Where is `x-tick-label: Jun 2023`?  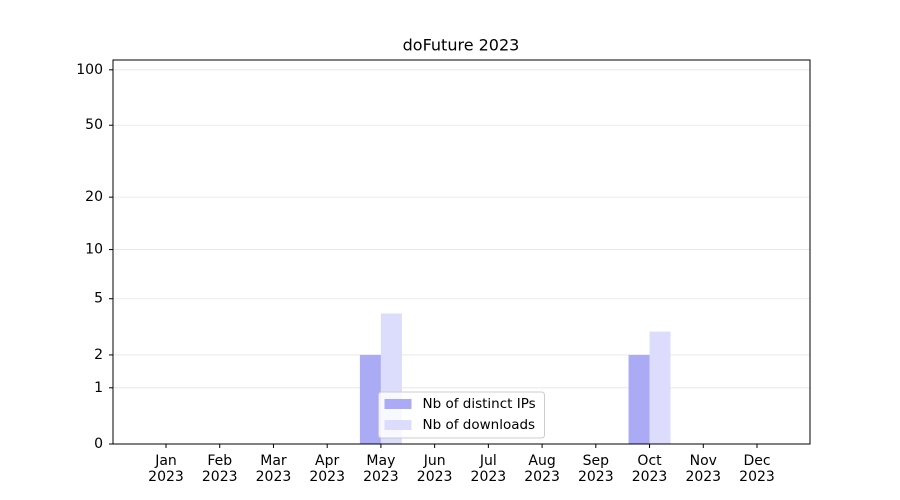 x-tick-label: Jun 2023 is located at coordinates (434, 469).